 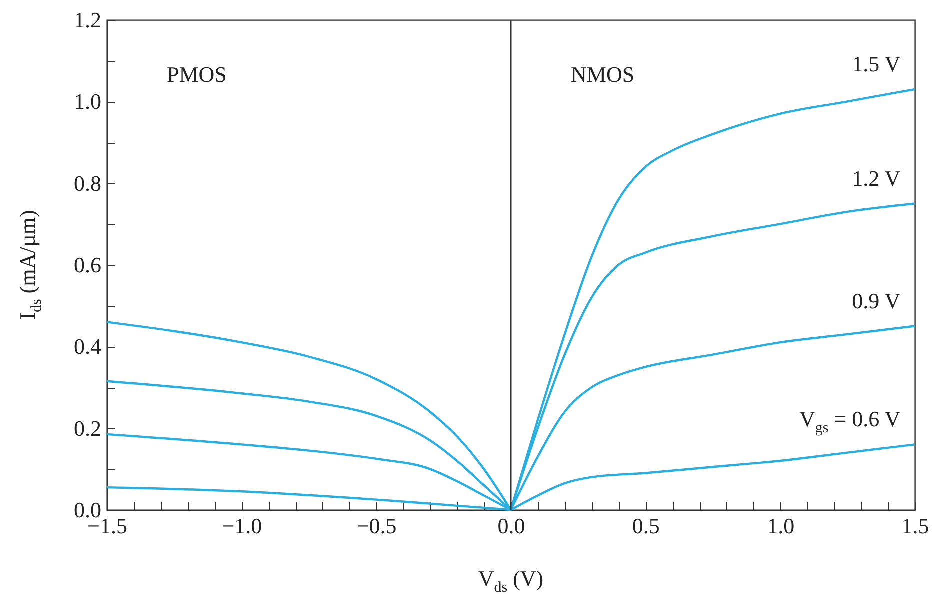 I want to click on series-label: 0.9 V, so click(x=876, y=301).